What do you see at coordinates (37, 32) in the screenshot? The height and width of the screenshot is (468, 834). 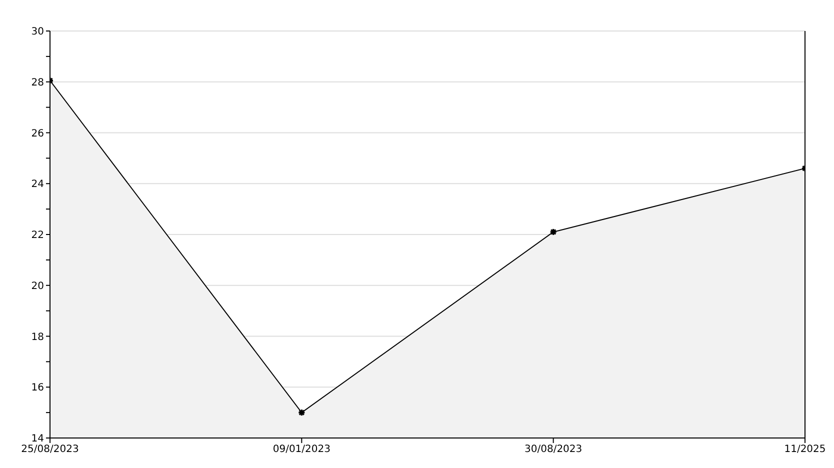 I see `y-tick-label: 30` at bounding box center [37, 32].